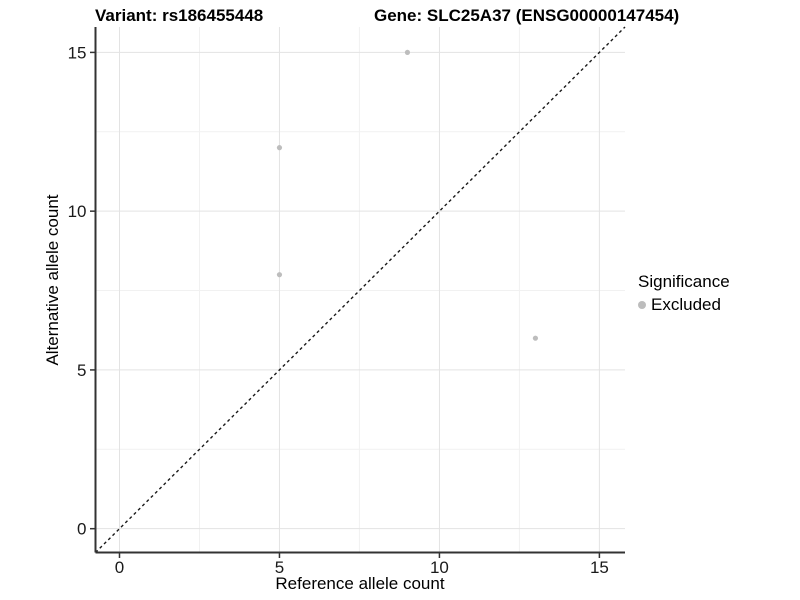 This screenshot has width=800, height=600. I want to click on legend-item: Excluded, so click(684, 305).